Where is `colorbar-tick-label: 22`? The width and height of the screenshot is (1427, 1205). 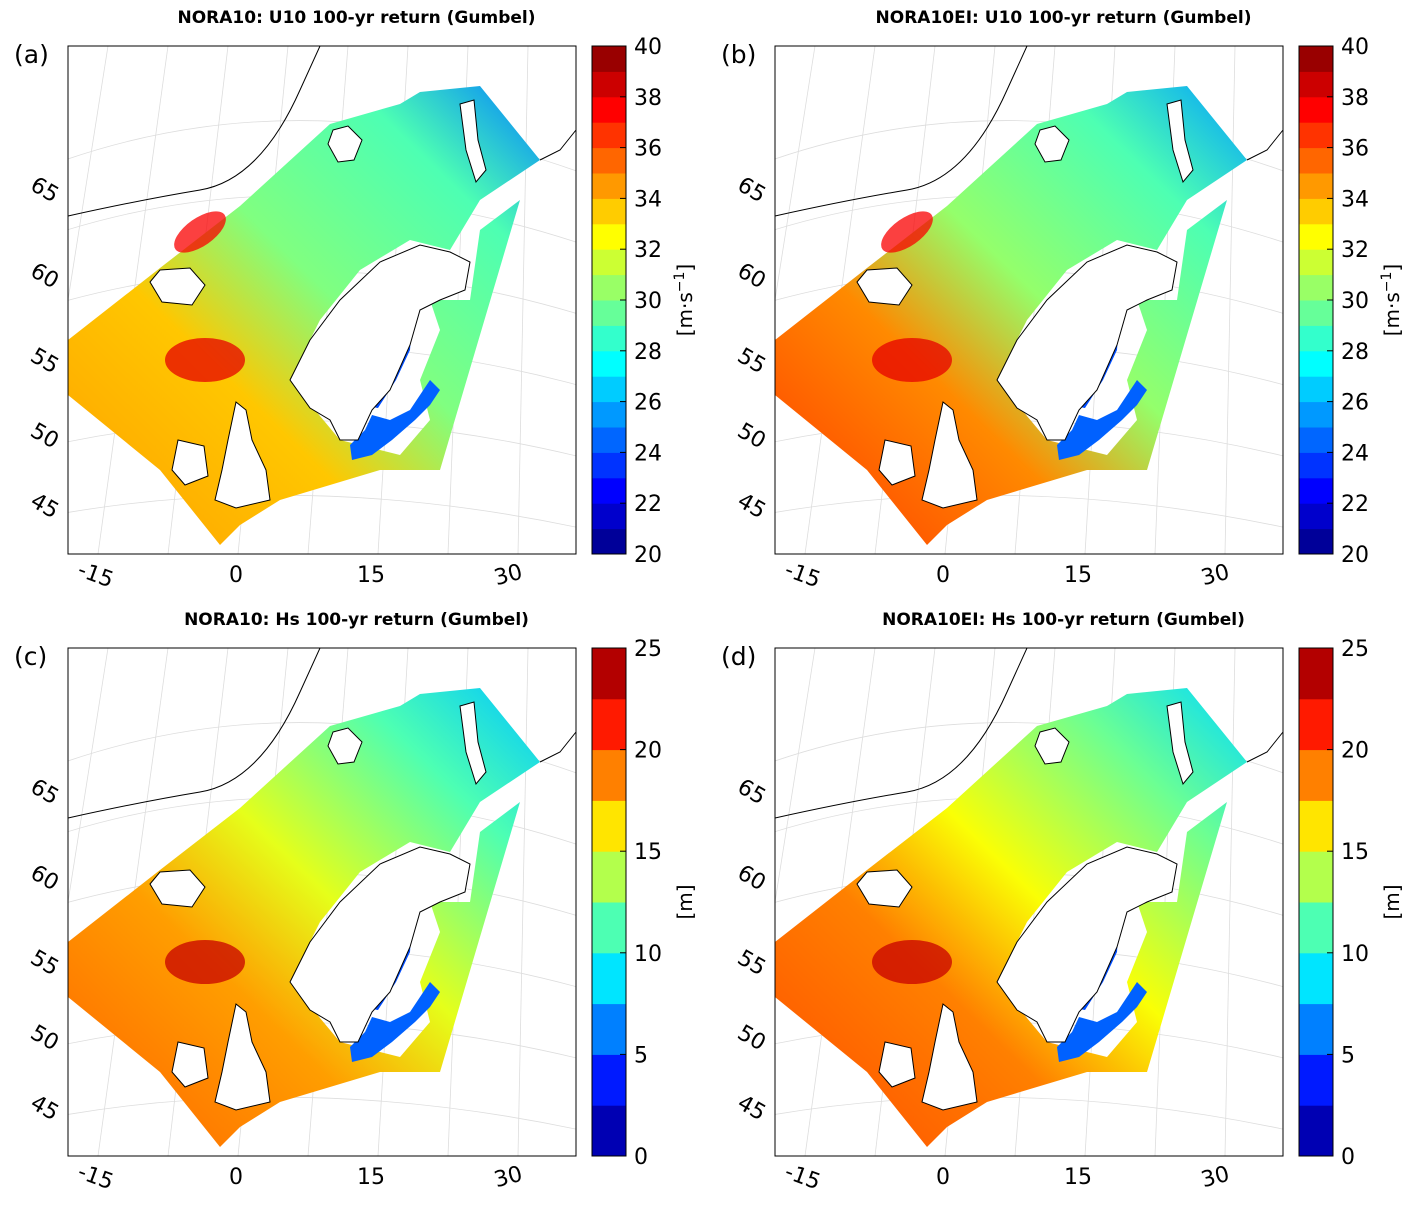
colorbar-tick-label: 22 is located at coordinates (648, 504).